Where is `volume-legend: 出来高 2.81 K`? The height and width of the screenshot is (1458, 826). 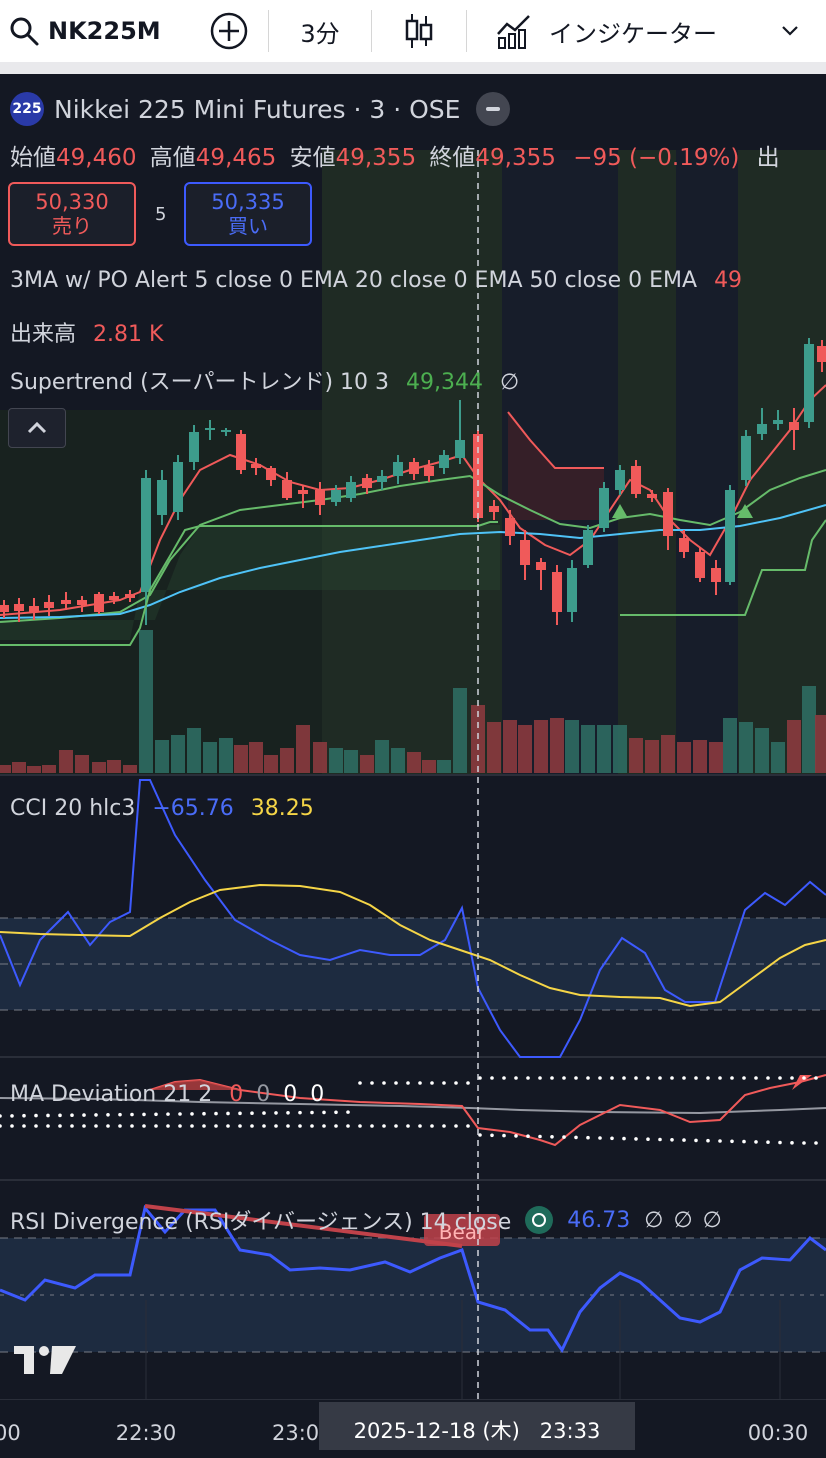 volume-legend: 出来高 2.81 K is located at coordinates (86, 332).